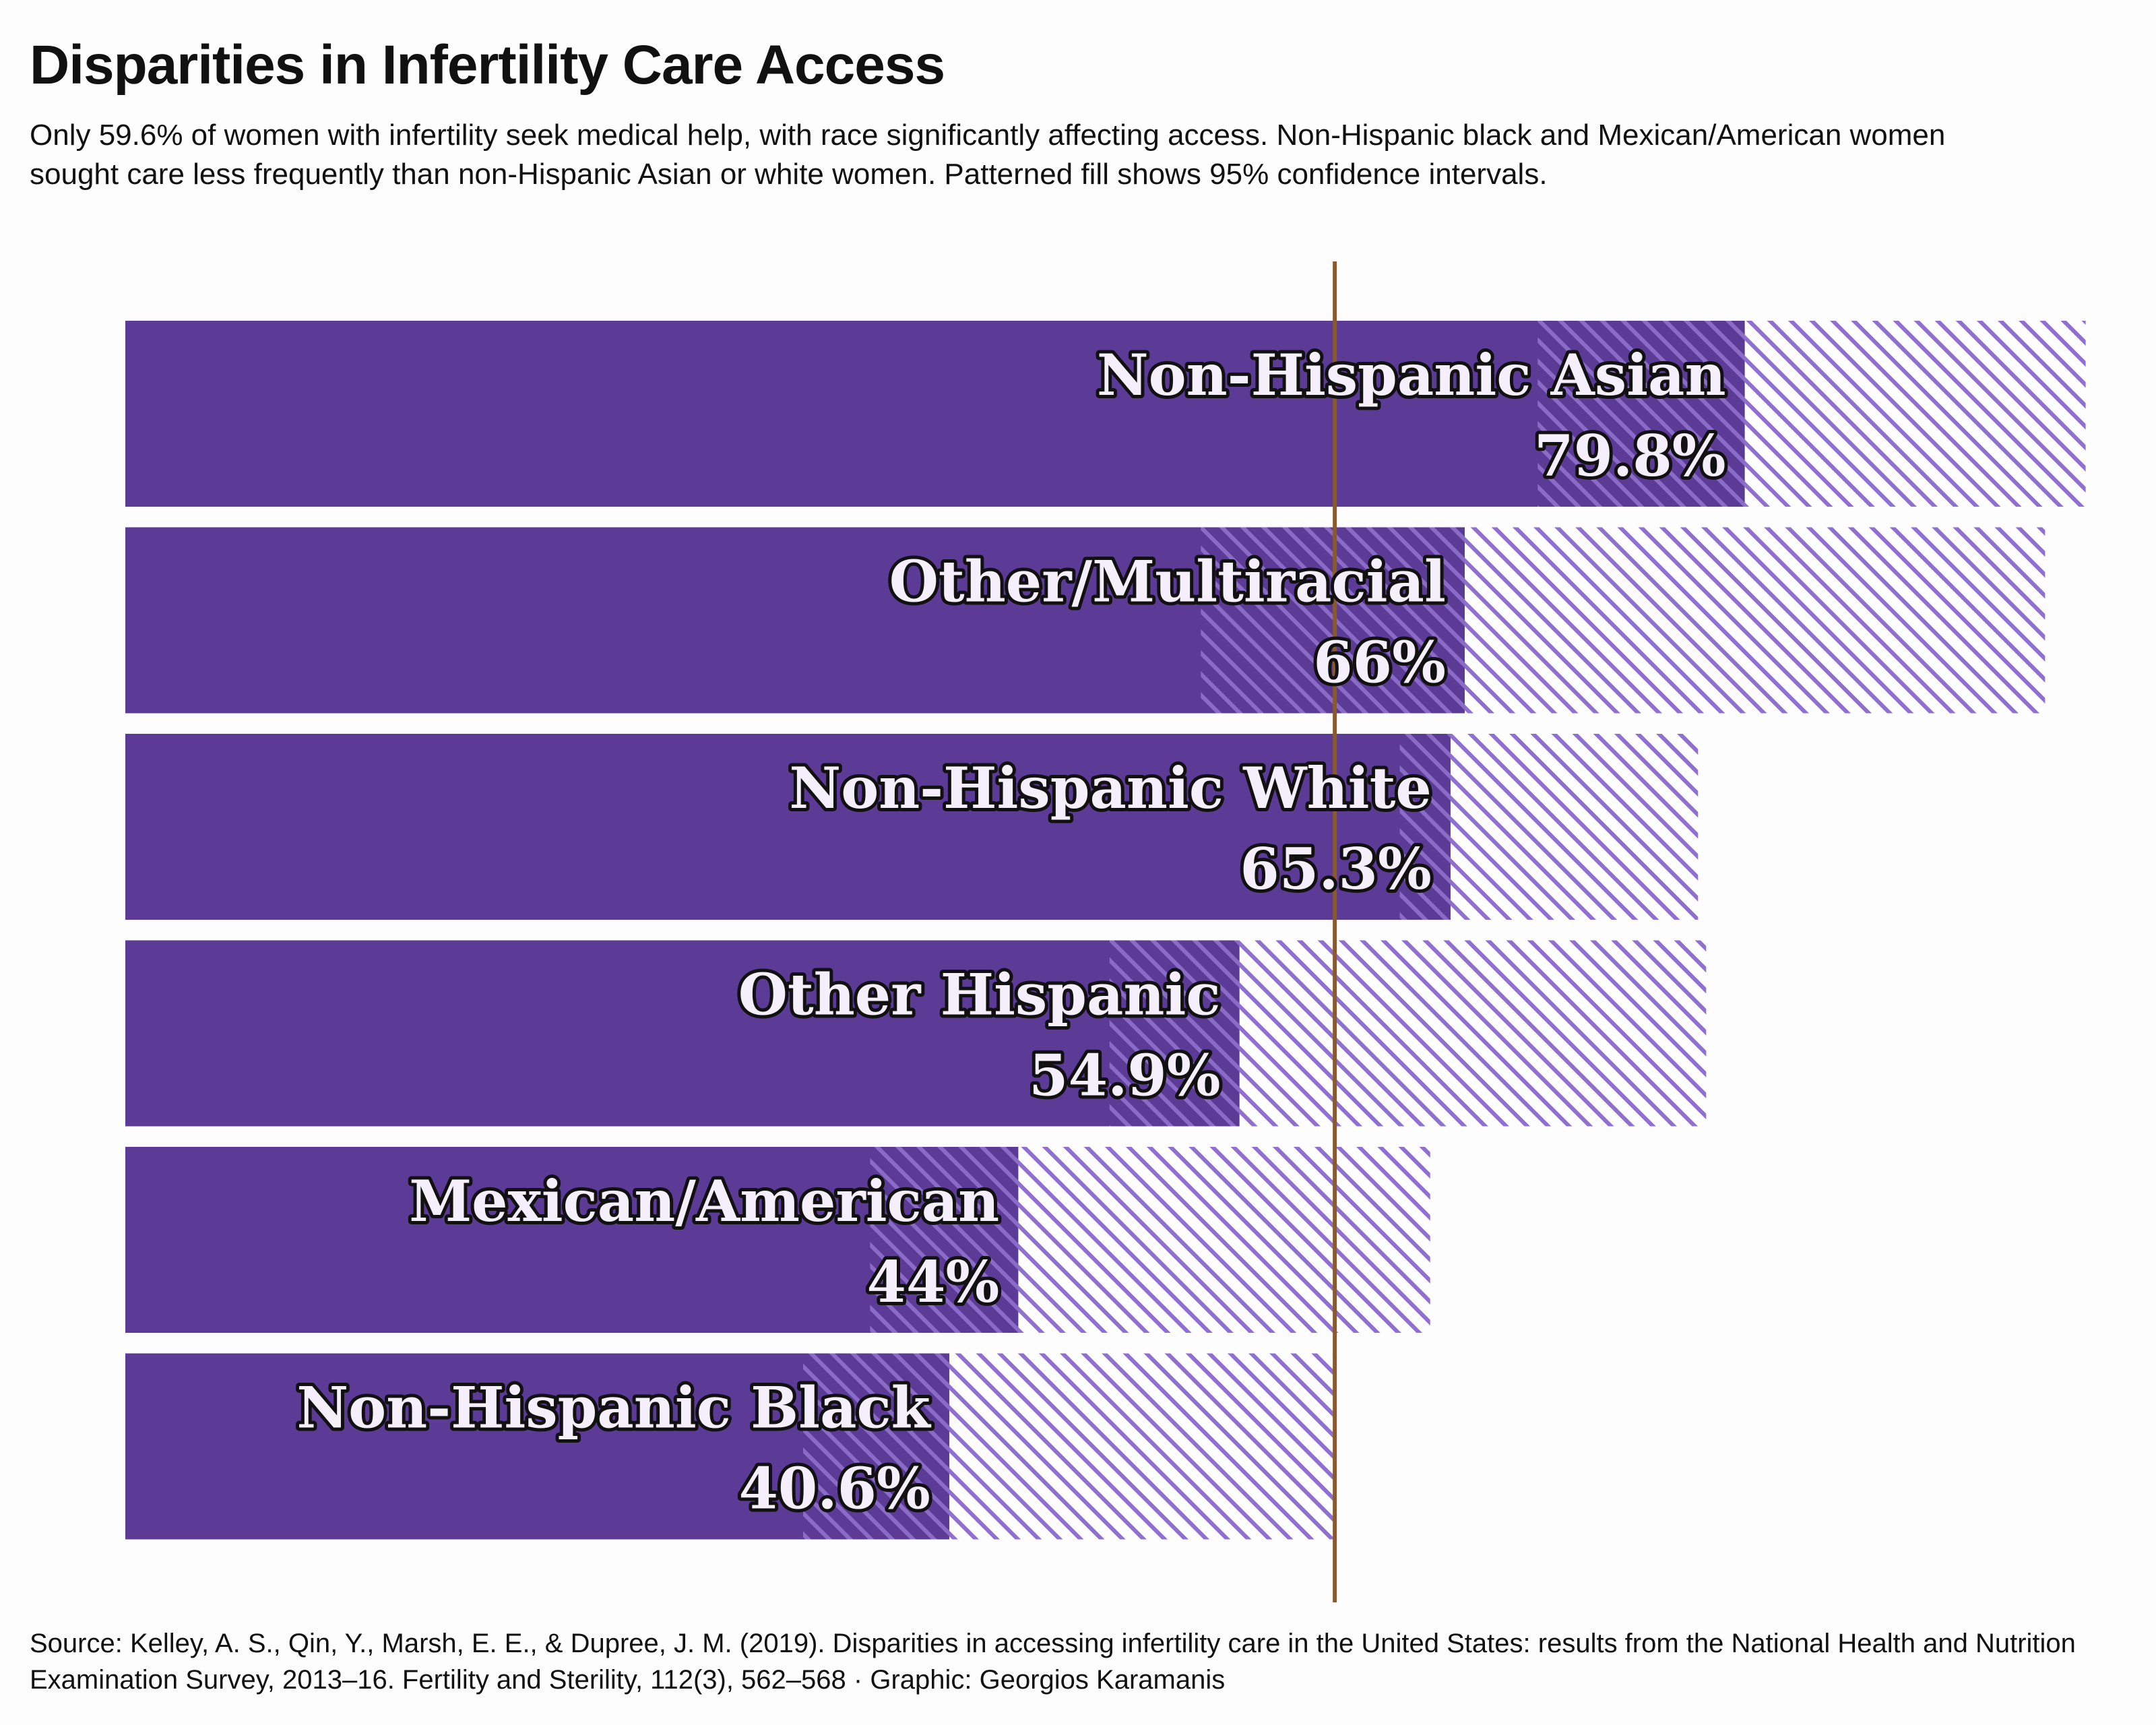 Image resolution: width=2156 pixels, height=1725 pixels. What do you see at coordinates (1335, 869) in the screenshot?
I see `bar-value-label: 65.3%` at bounding box center [1335, 869].